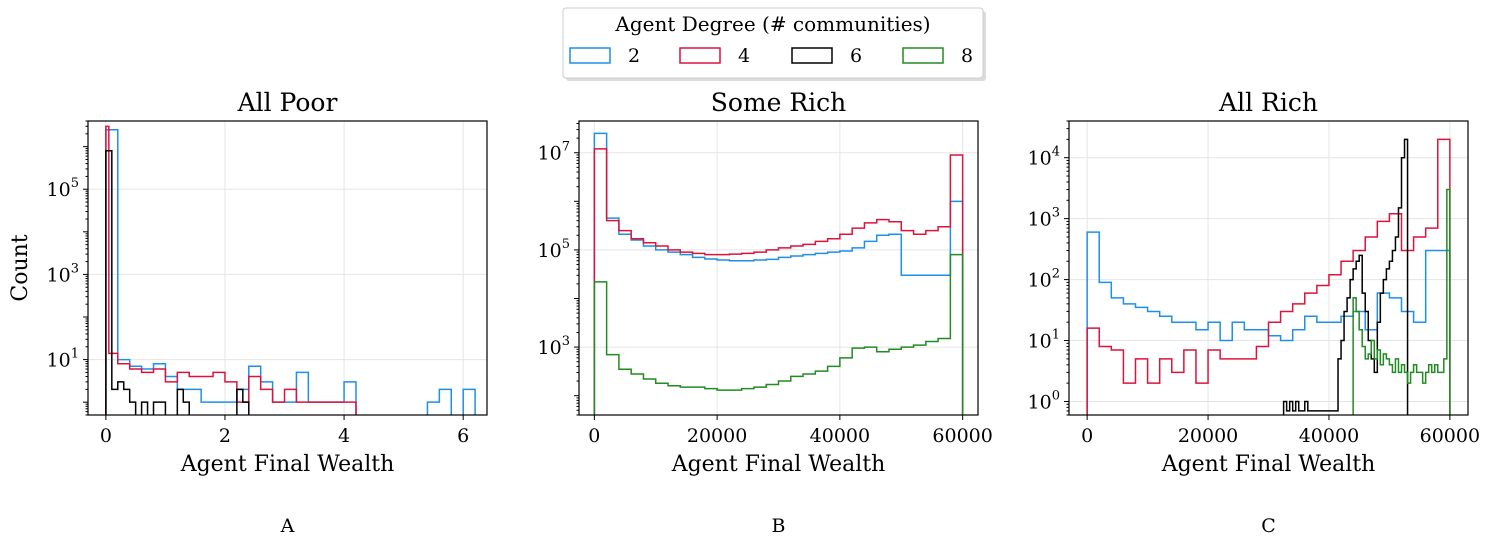 The width and height of the screenshot is (1491, 537). I want to click on legend: Agent Degree (# communities) 2 4 6 8, so click(774, 44).